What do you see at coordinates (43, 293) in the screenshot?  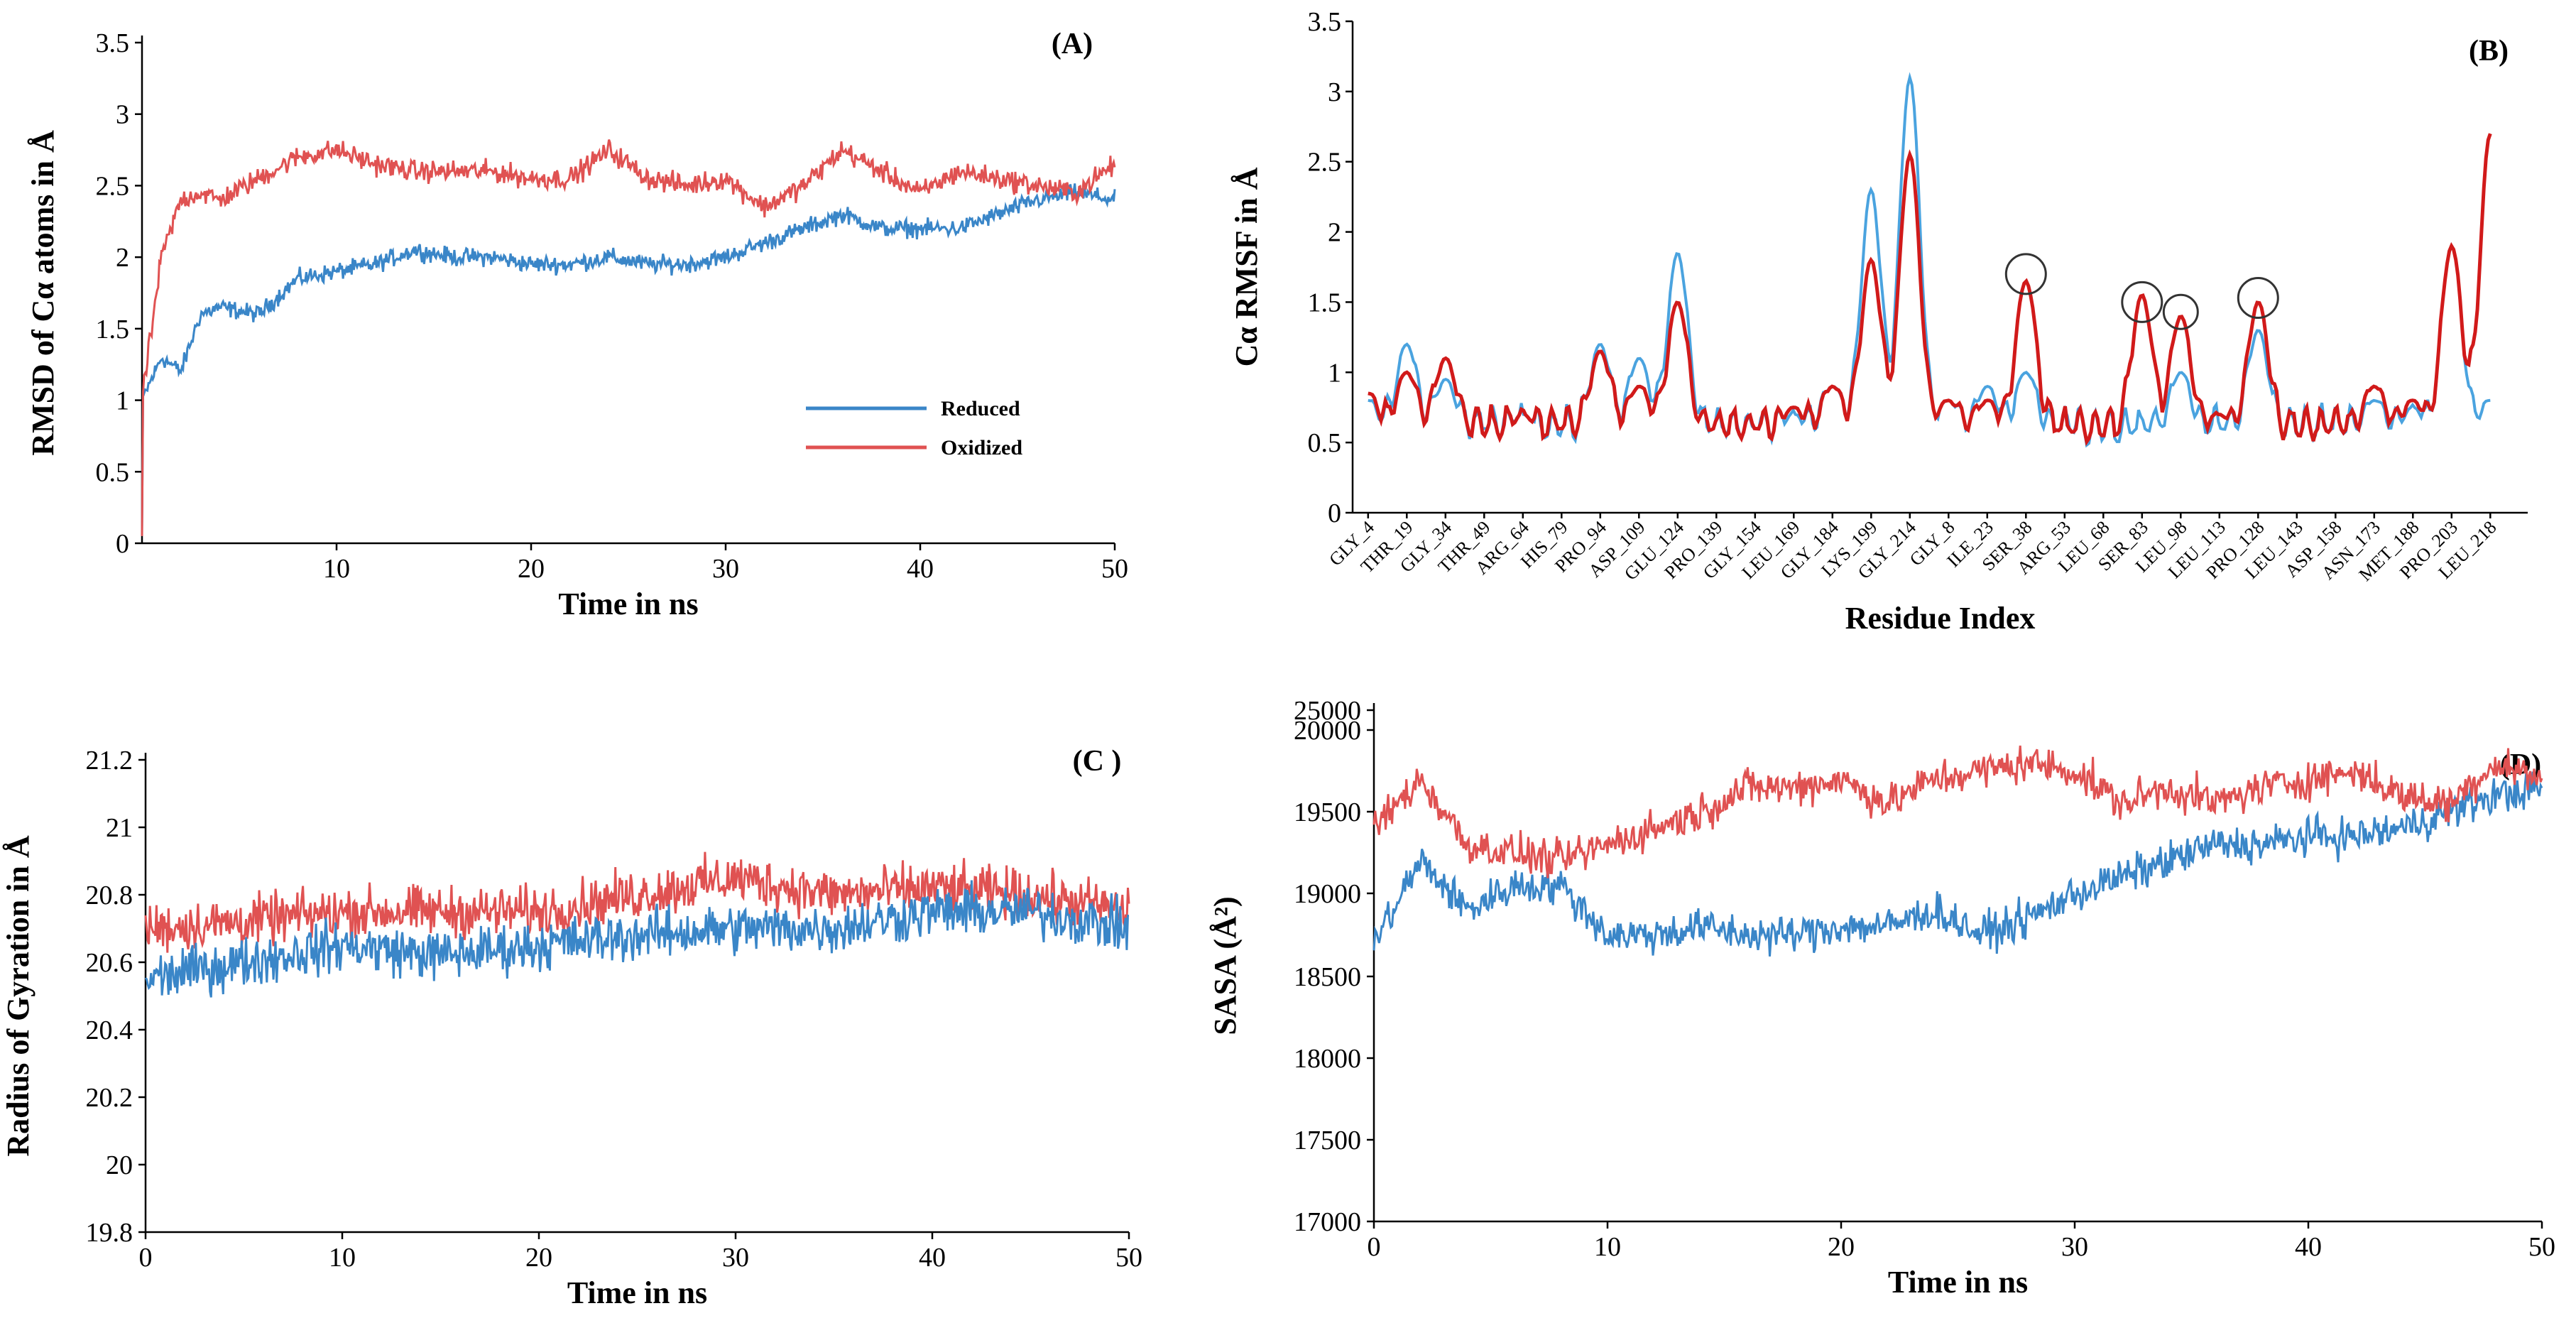 I see `y-axis-label: RMSD of Cα atoms in Å` at bounding box center [43, 293].